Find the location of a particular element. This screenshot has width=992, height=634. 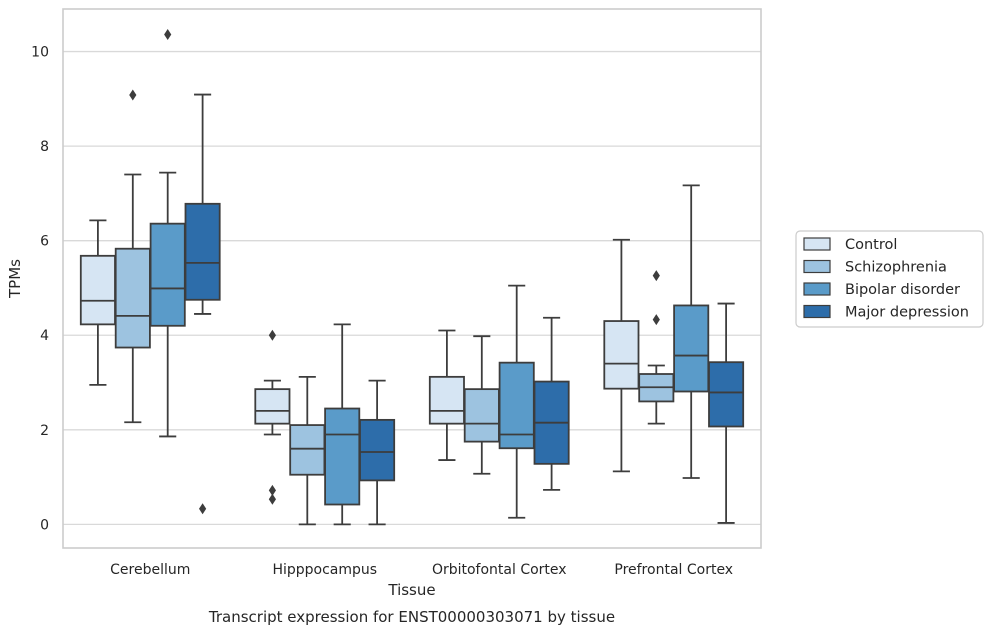

y-tick-label: 2 is located at coordinates (44, 431).